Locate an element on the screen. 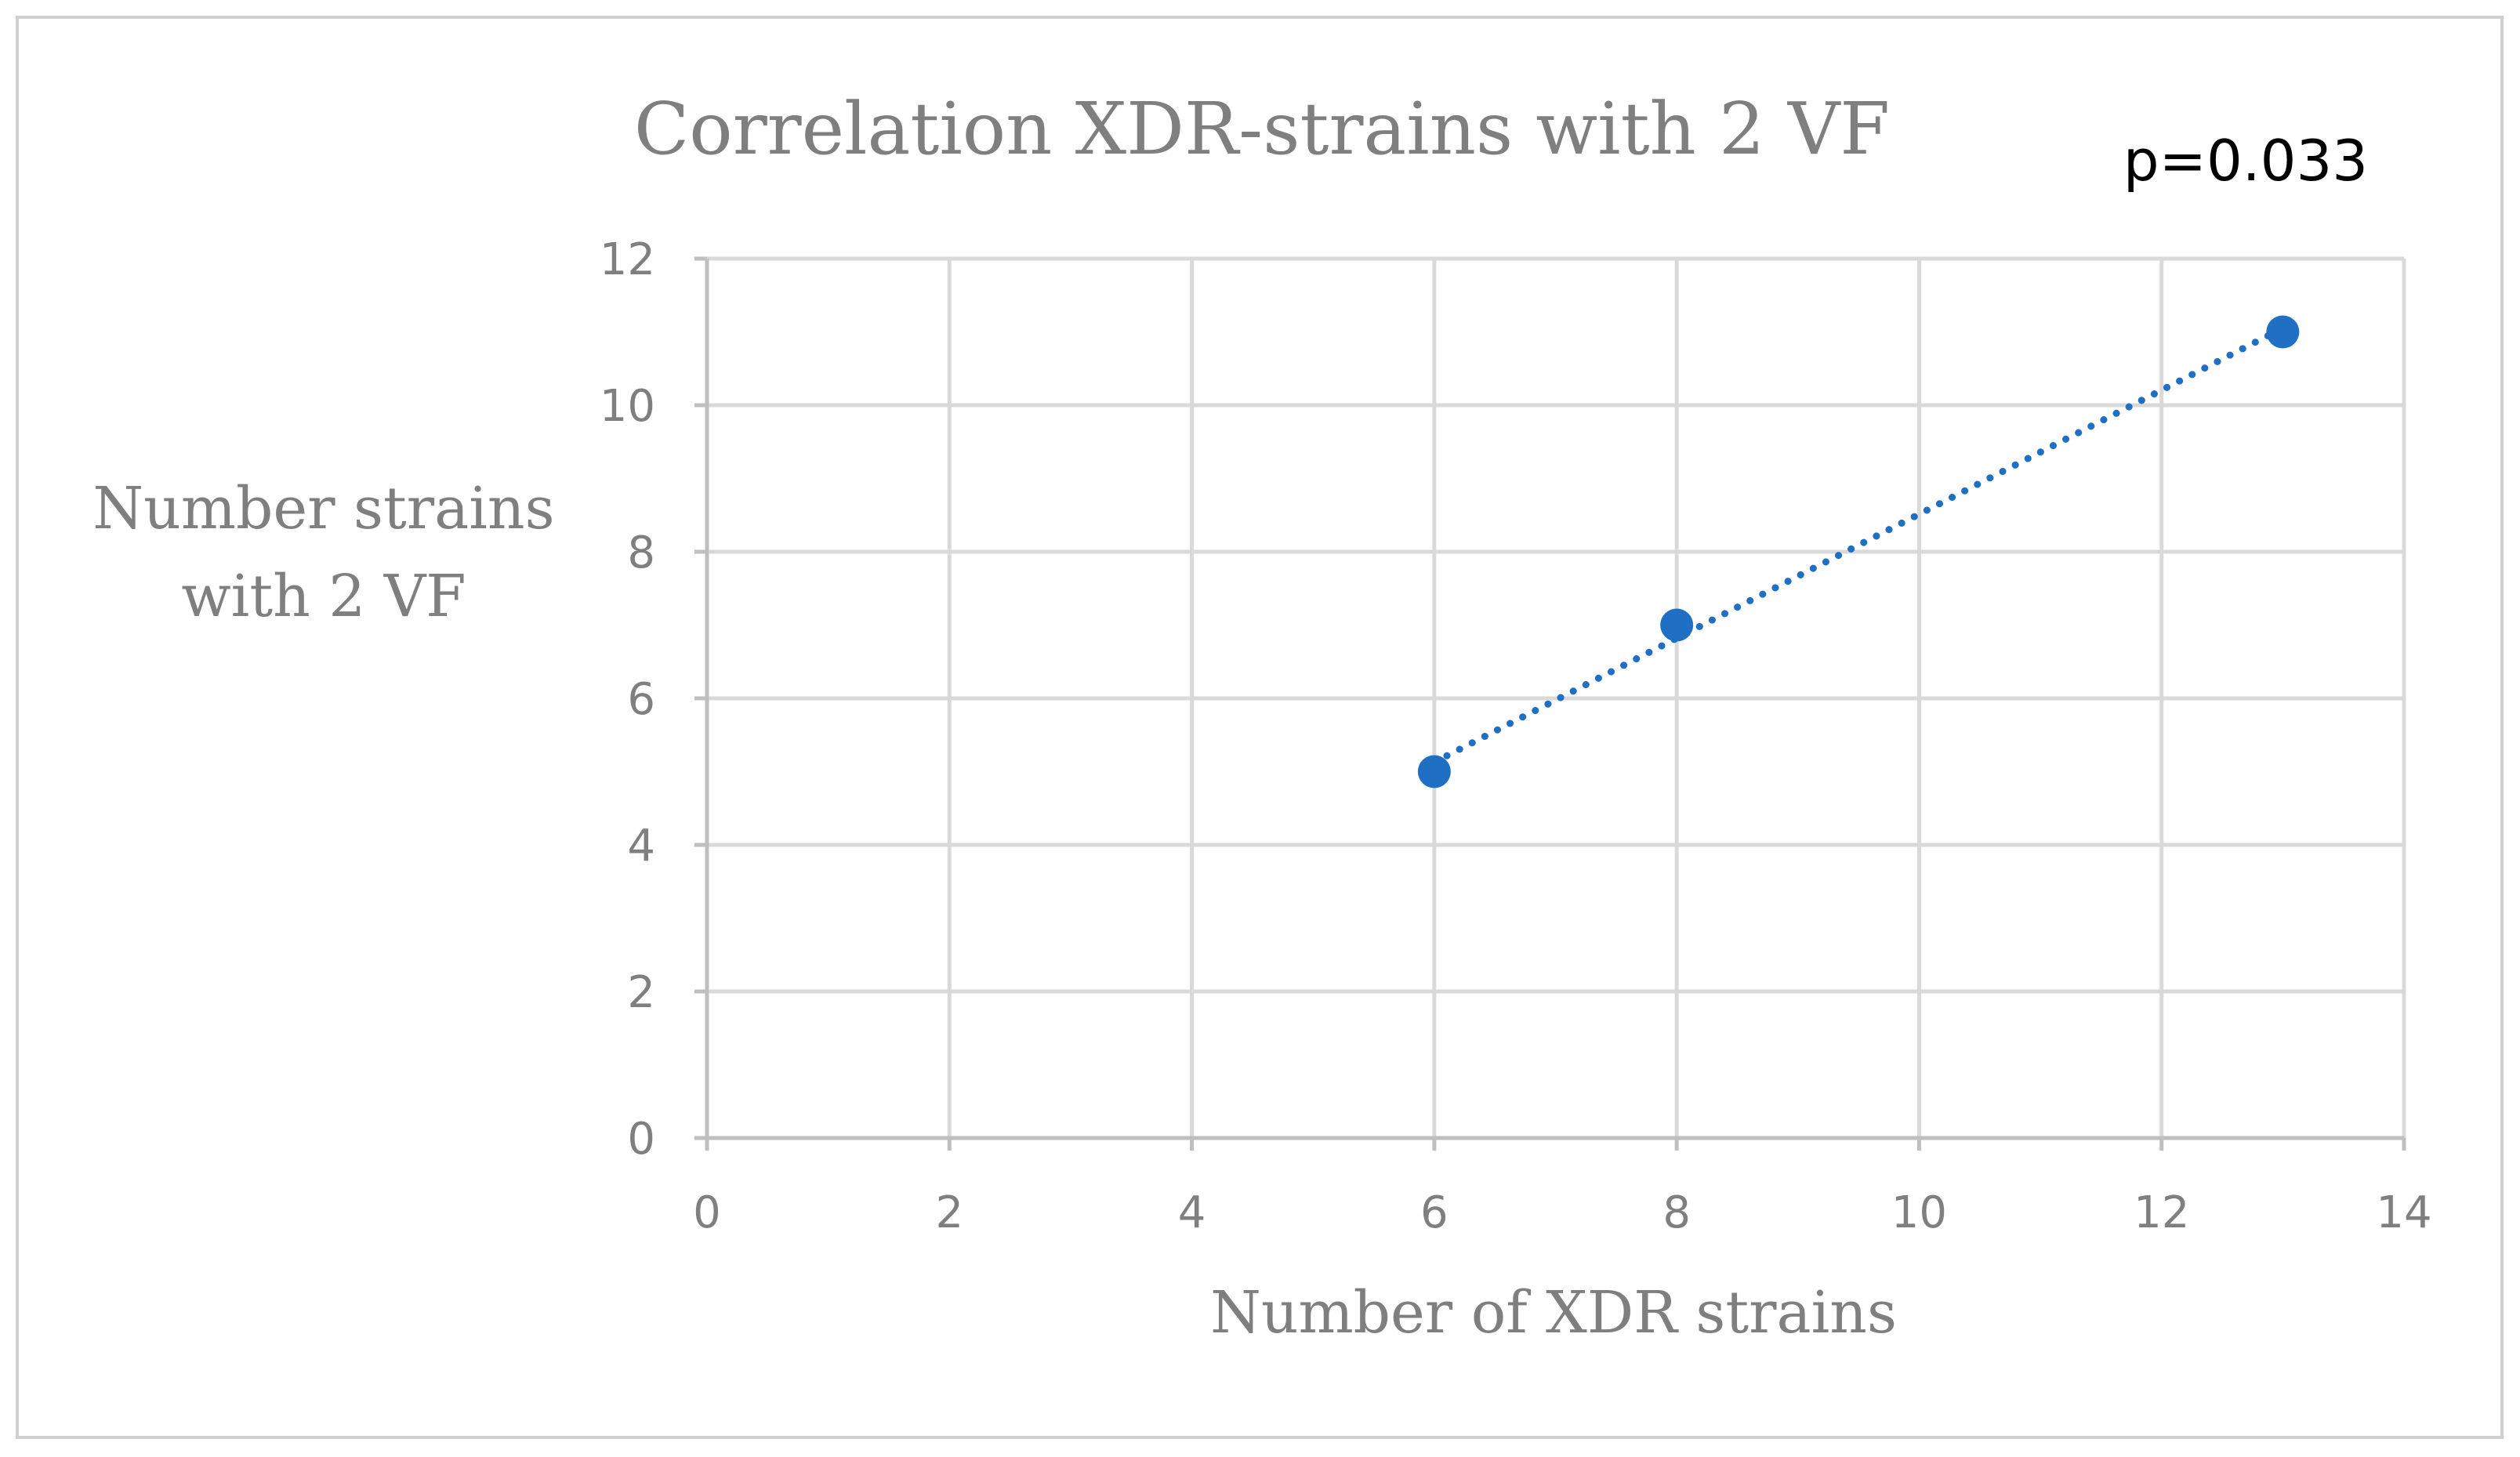  x-tick-label: 2 is located at coordinates (949, 1213).